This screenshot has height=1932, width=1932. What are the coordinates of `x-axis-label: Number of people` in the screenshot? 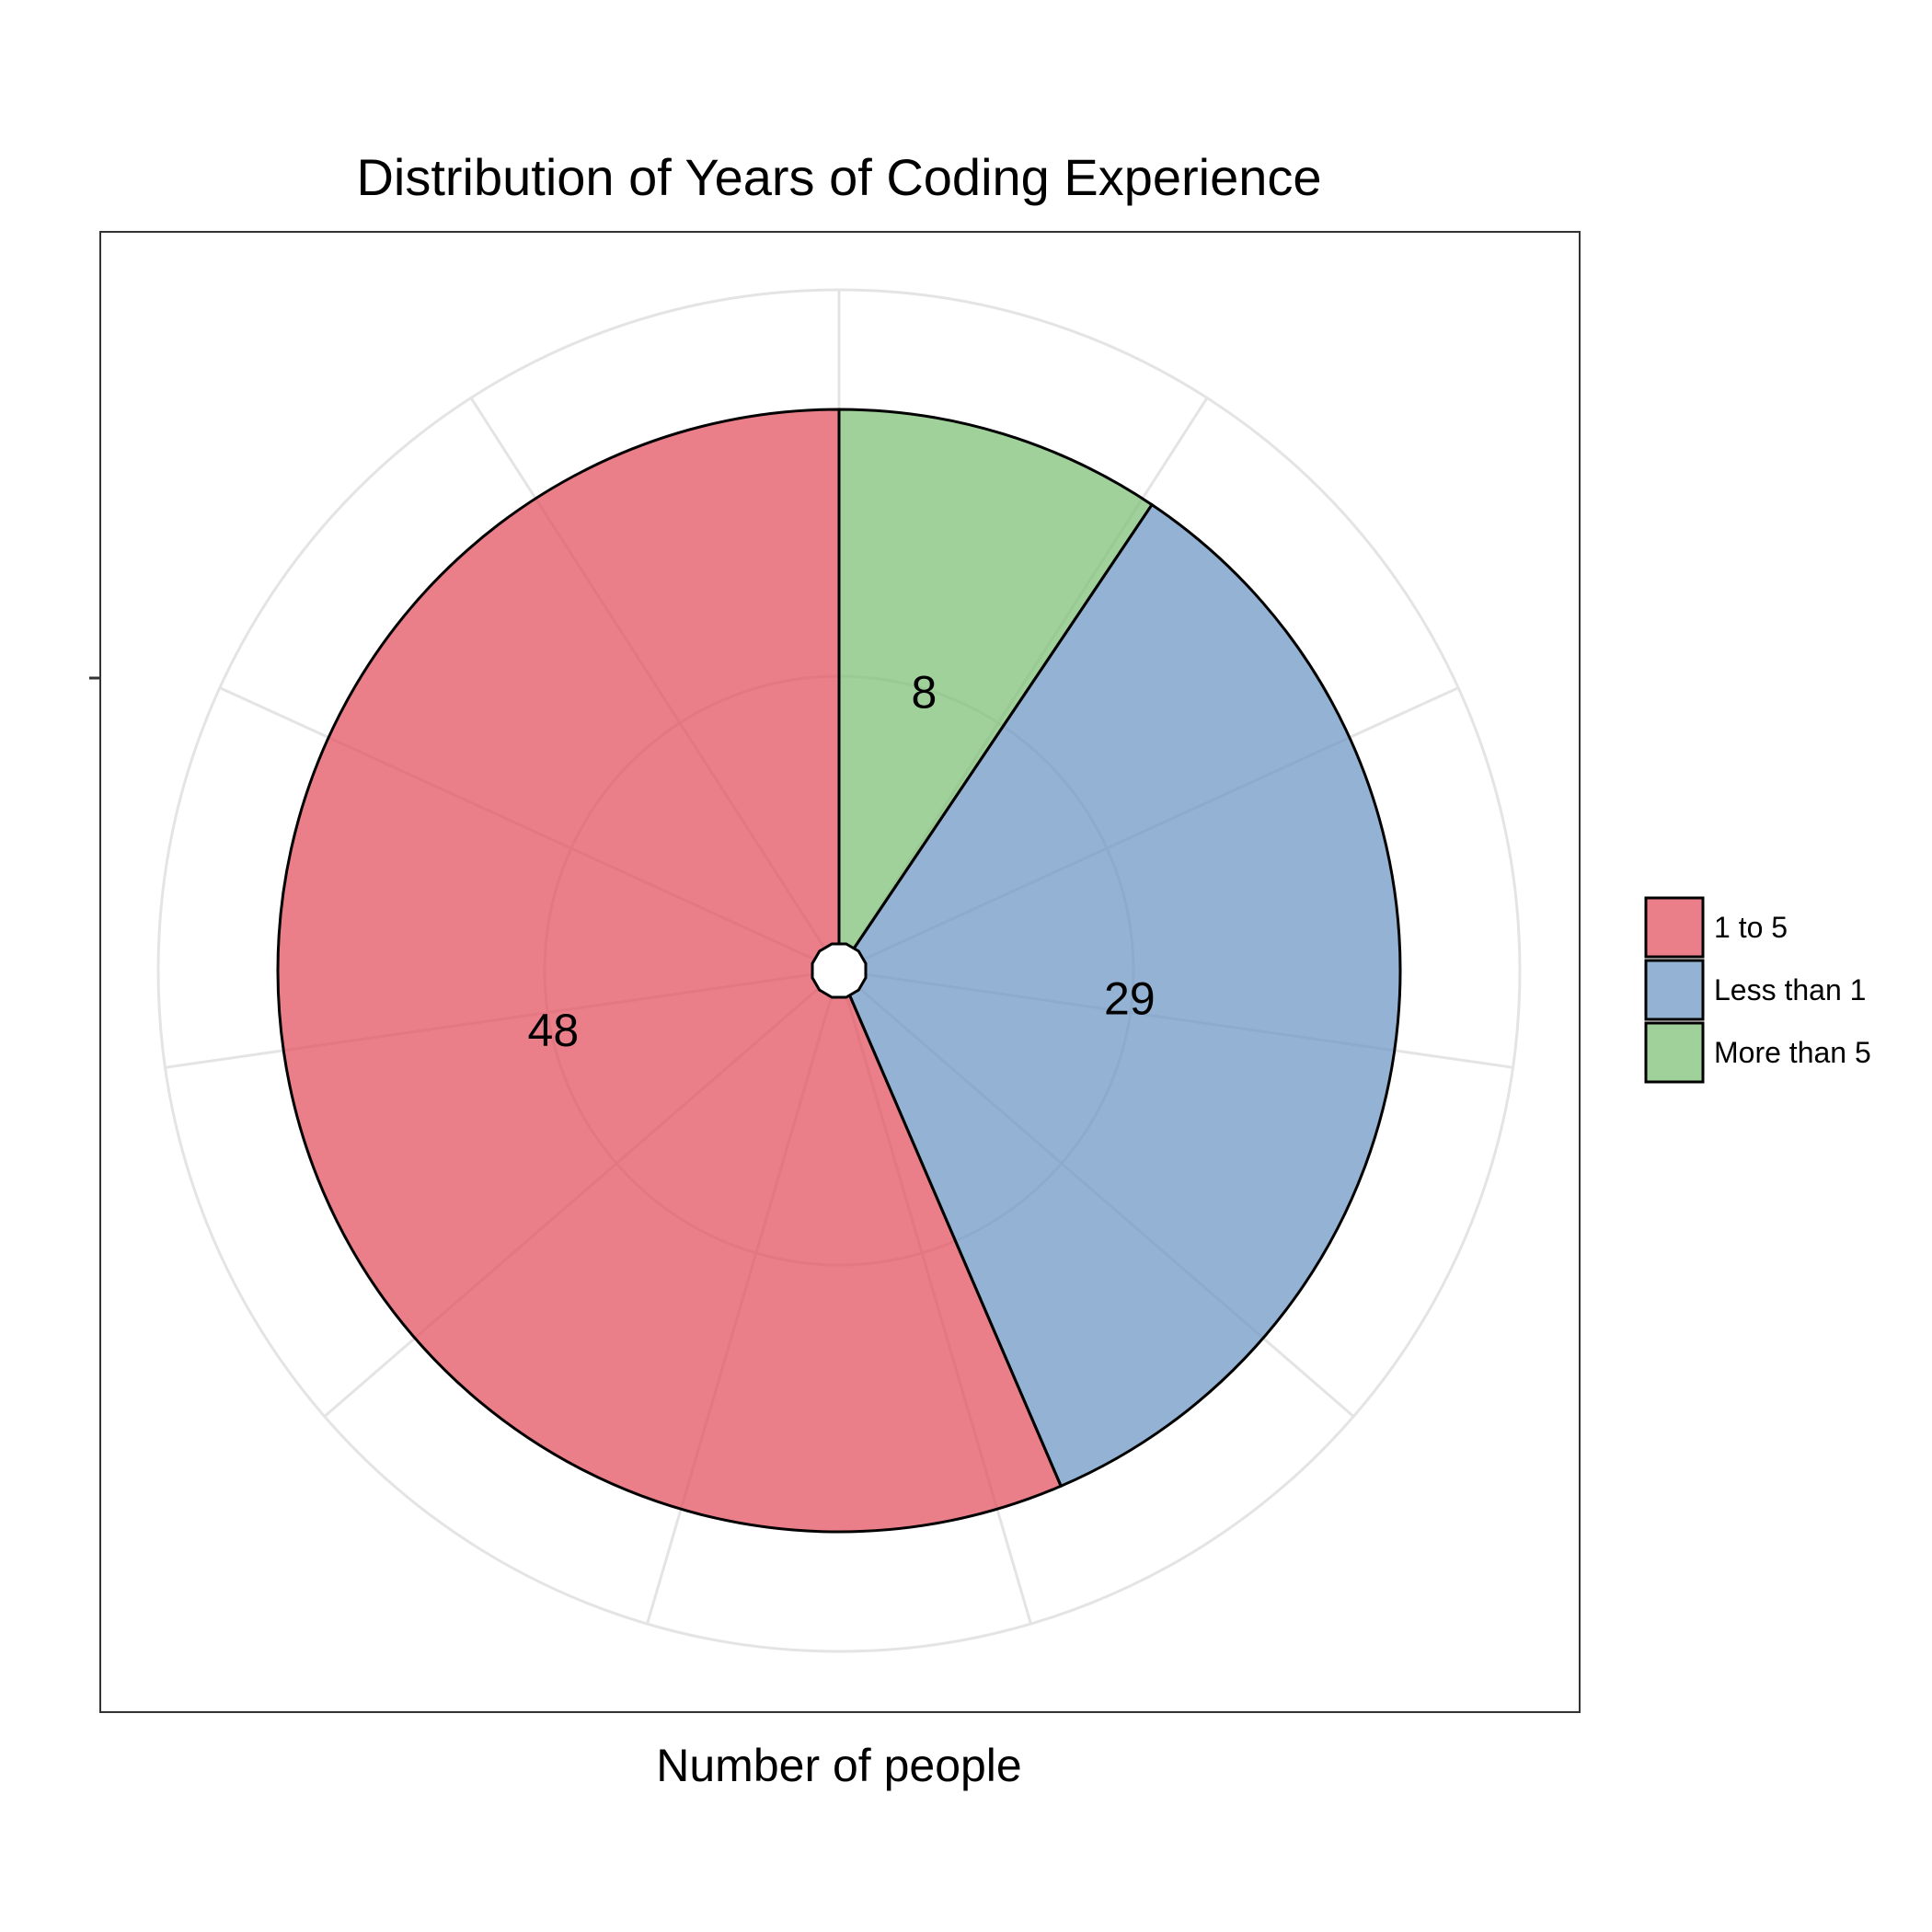 It's located at (838, 1765).